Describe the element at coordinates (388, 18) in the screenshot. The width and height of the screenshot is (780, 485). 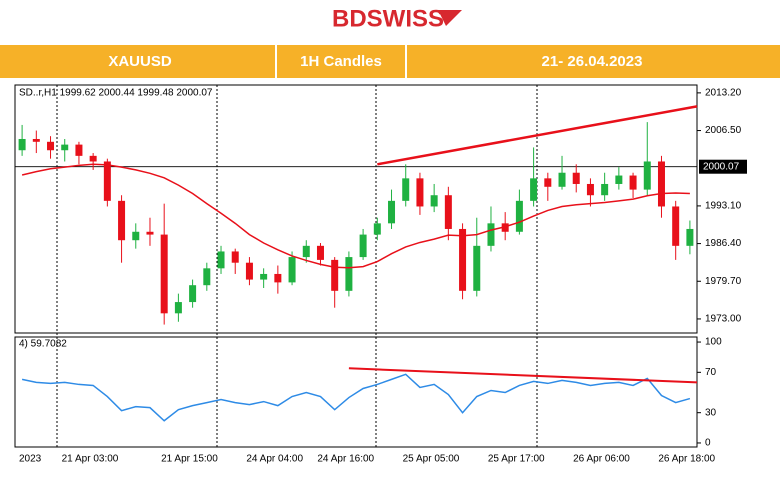
I see `logo-text: BDSWISS` at that location.